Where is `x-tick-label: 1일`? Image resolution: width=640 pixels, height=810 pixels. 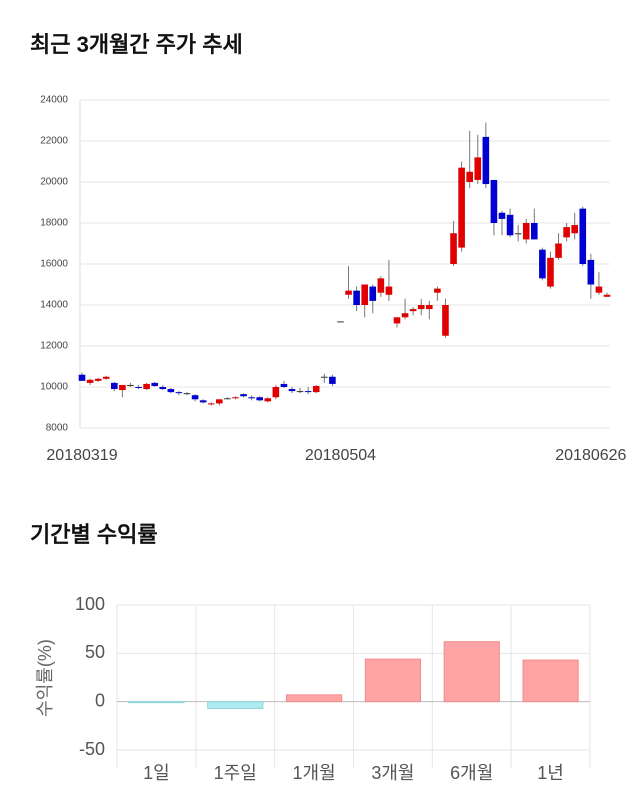 x-tick-label: 1일 is located at coordinates (156, 773).